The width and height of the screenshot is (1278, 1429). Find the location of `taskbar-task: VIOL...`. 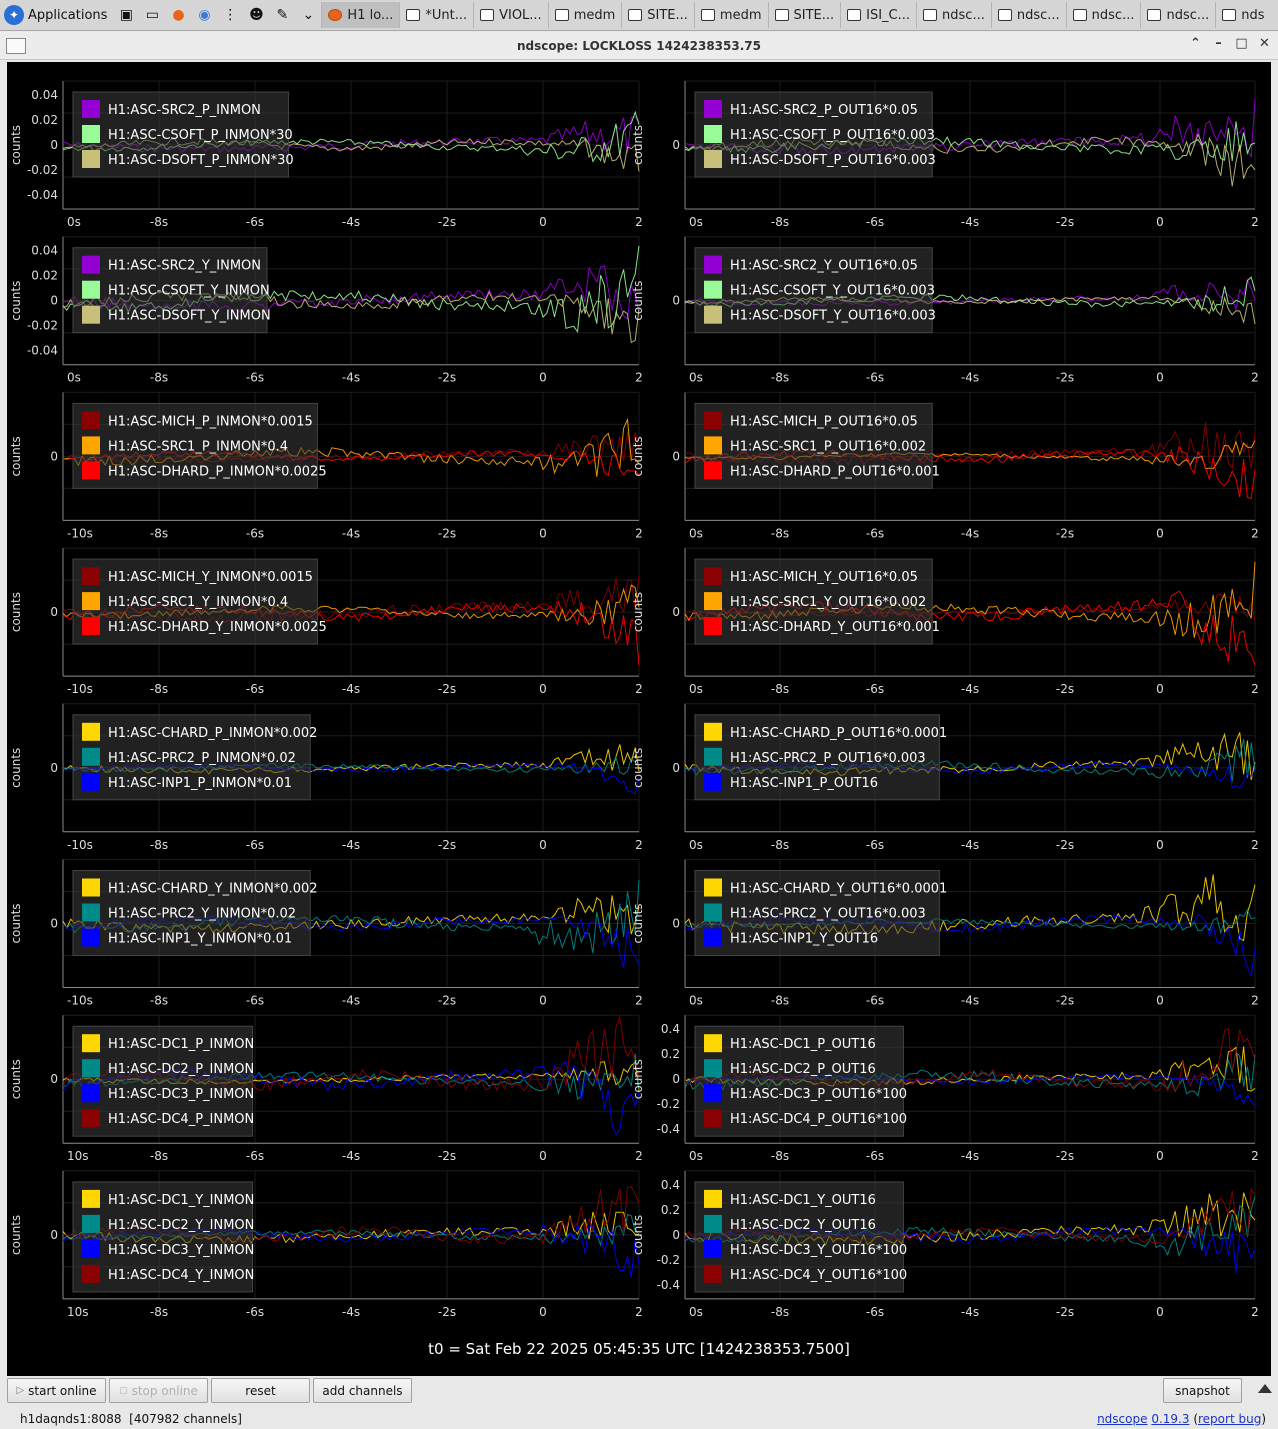

taskbar-task: VIOL... is located at coordinates (510, 15).